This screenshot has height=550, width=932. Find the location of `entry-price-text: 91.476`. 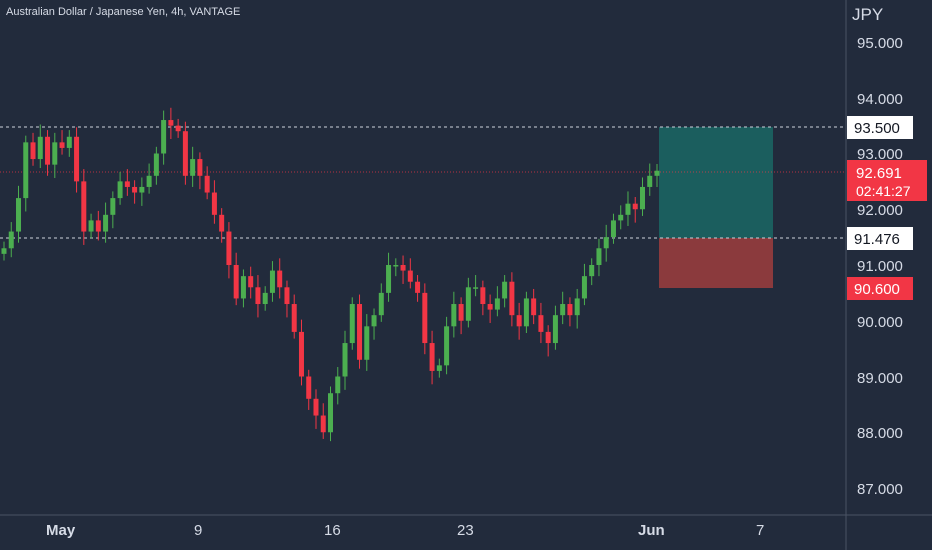

entry-price-text: 91.476 is located at coordinates (877, 239).